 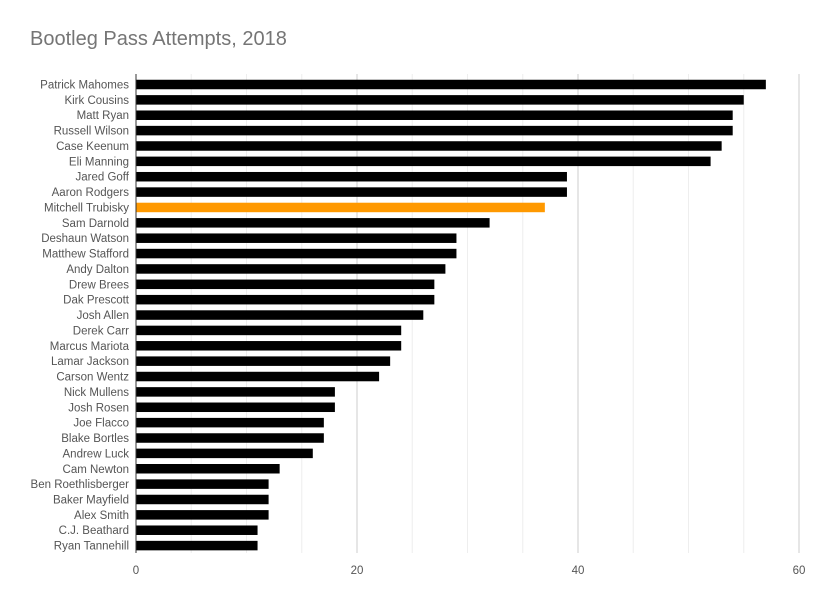 What do you see at coordinates (94, 531) in the screenshot?
I see `category-label: C.J. Beathard` at bounding box center [94, 531].